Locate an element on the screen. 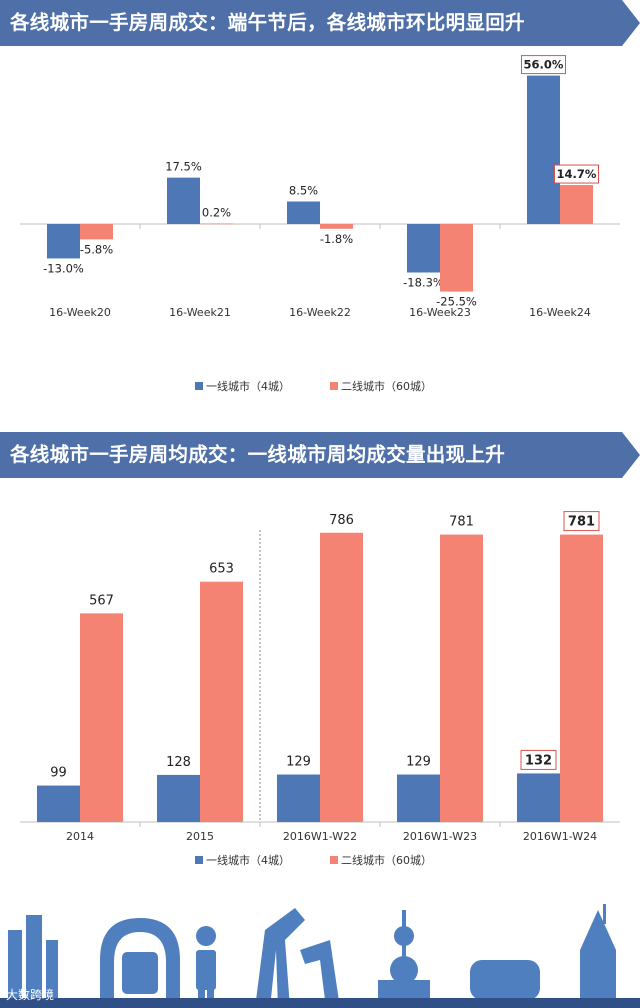 The width and height of the screenshot is (640, 1008). x-tick-label: 16-Week24 is located at coordinates (560, 312).